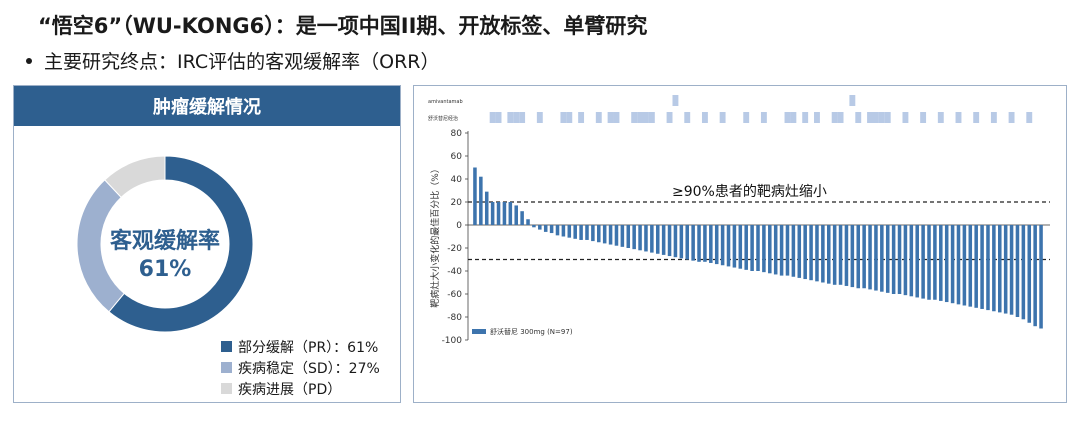  What do you see at coordinates (300, 346) in the screenshot?
I see `legend-item-pr: 部分缓解（PR）：61%` at bounding box center [300, 346].